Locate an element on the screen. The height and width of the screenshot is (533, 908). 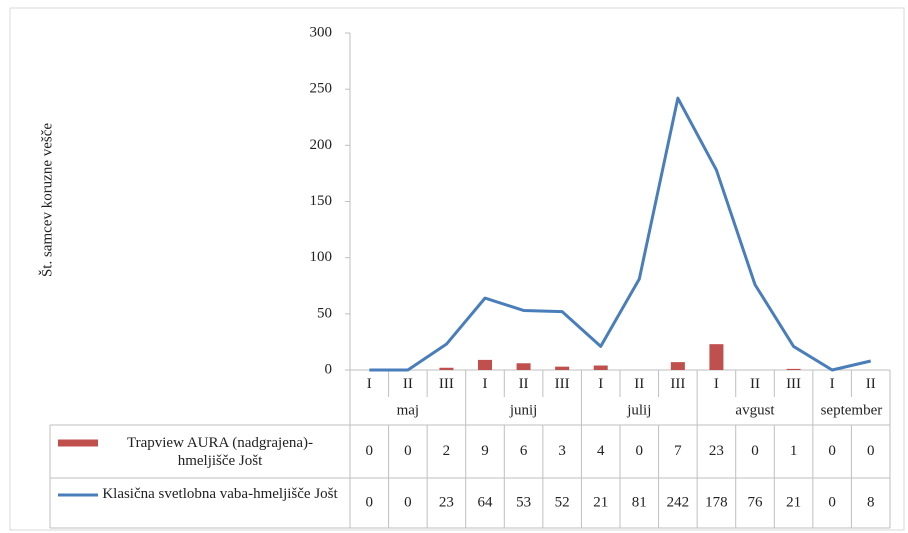
table-value: 64 is located at coordinates (486, 502).